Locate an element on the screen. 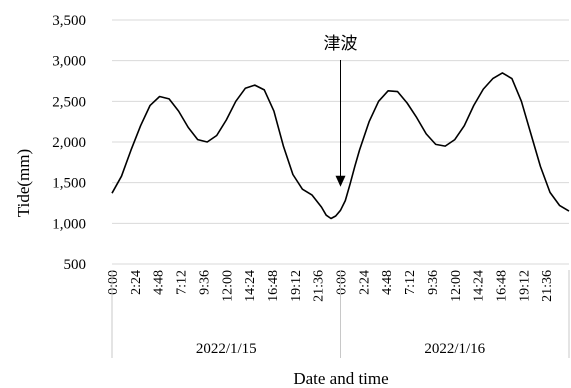 The width and height of the screenshot is (571, 388). y-axis-title: Tide(mm) is located at coordinates (23, 183).